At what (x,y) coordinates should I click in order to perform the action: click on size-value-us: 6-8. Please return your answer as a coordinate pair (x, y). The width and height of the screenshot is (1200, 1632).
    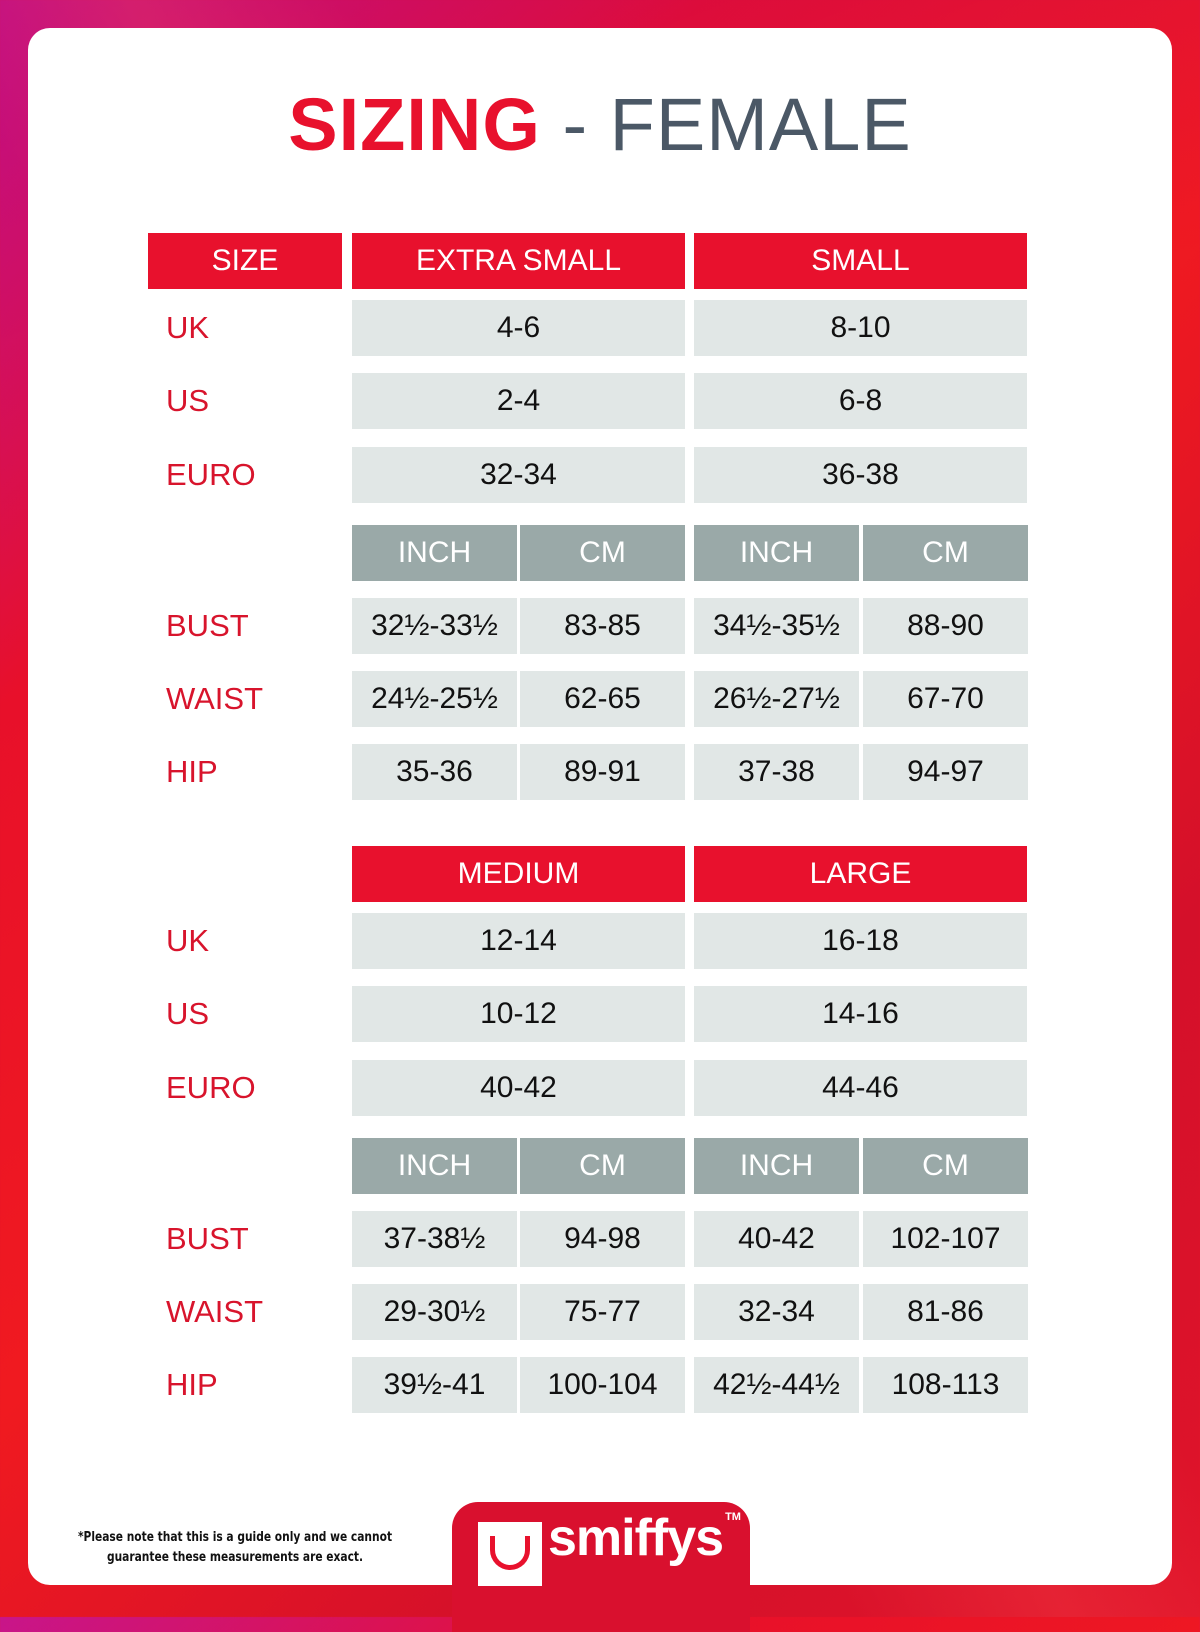
    Looking at the image, I should click on (860, 401).